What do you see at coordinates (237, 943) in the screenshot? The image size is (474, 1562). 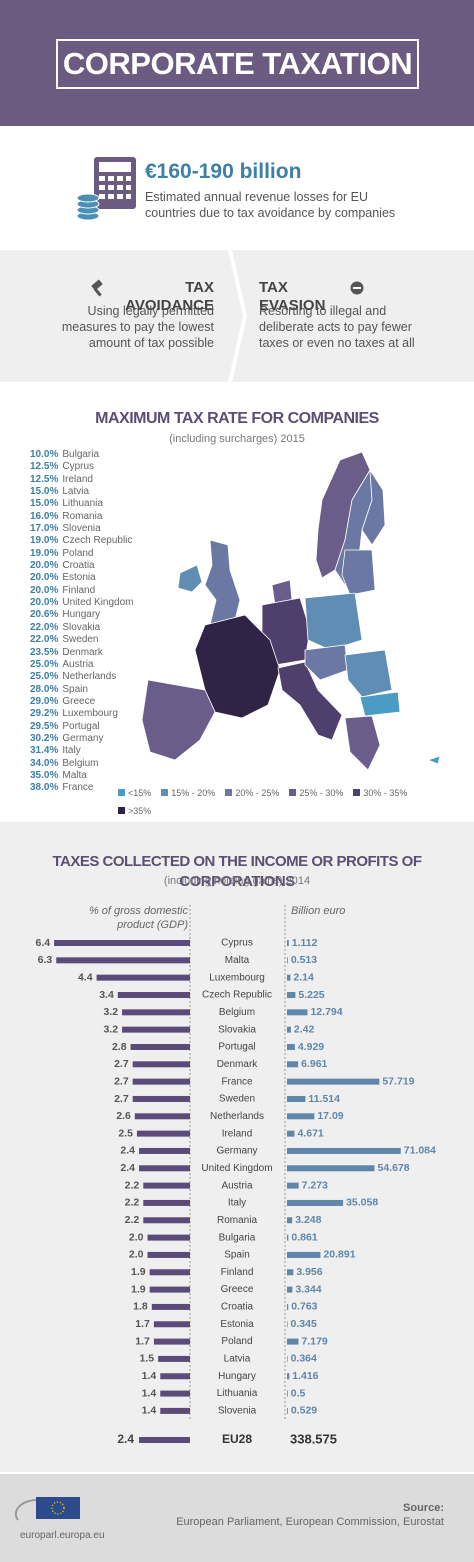 I see `category-label: Cyprus` at bounding box center [237, 943].